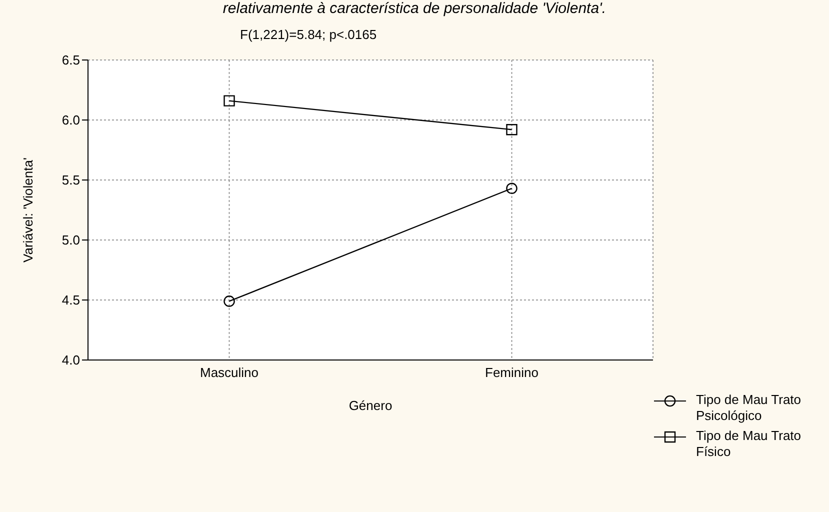 This screenshot has width=829, height=512. Describe the element at coordinates (308, 34) in the screenshot. I see `chart-subtitle: F(1,221)=5.84; p<.0165` at that location.